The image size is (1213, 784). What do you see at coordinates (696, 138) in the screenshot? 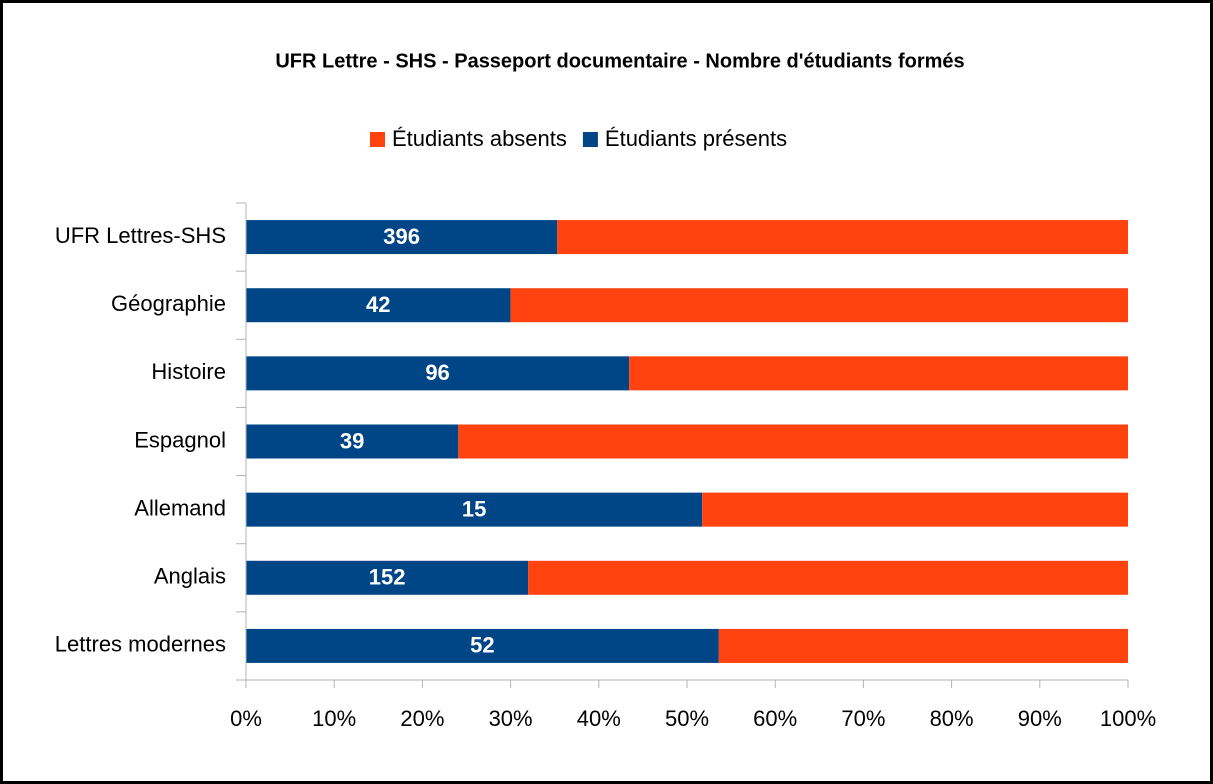
I see `legend-label: Étudiants présents` at bounding box center [696, 138].